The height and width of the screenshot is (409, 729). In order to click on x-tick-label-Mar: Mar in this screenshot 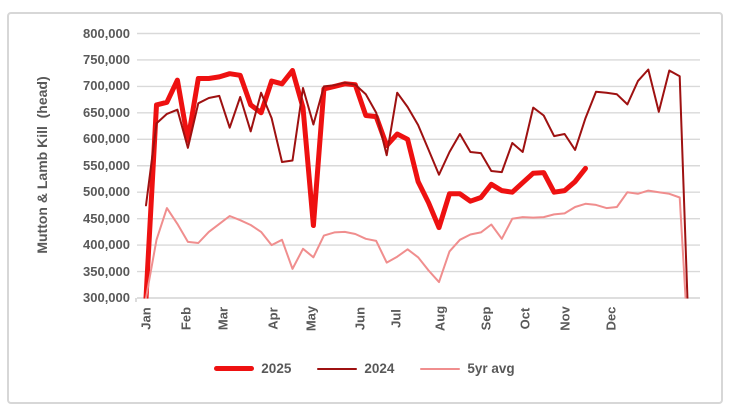, I will do `click(223, 318)`.